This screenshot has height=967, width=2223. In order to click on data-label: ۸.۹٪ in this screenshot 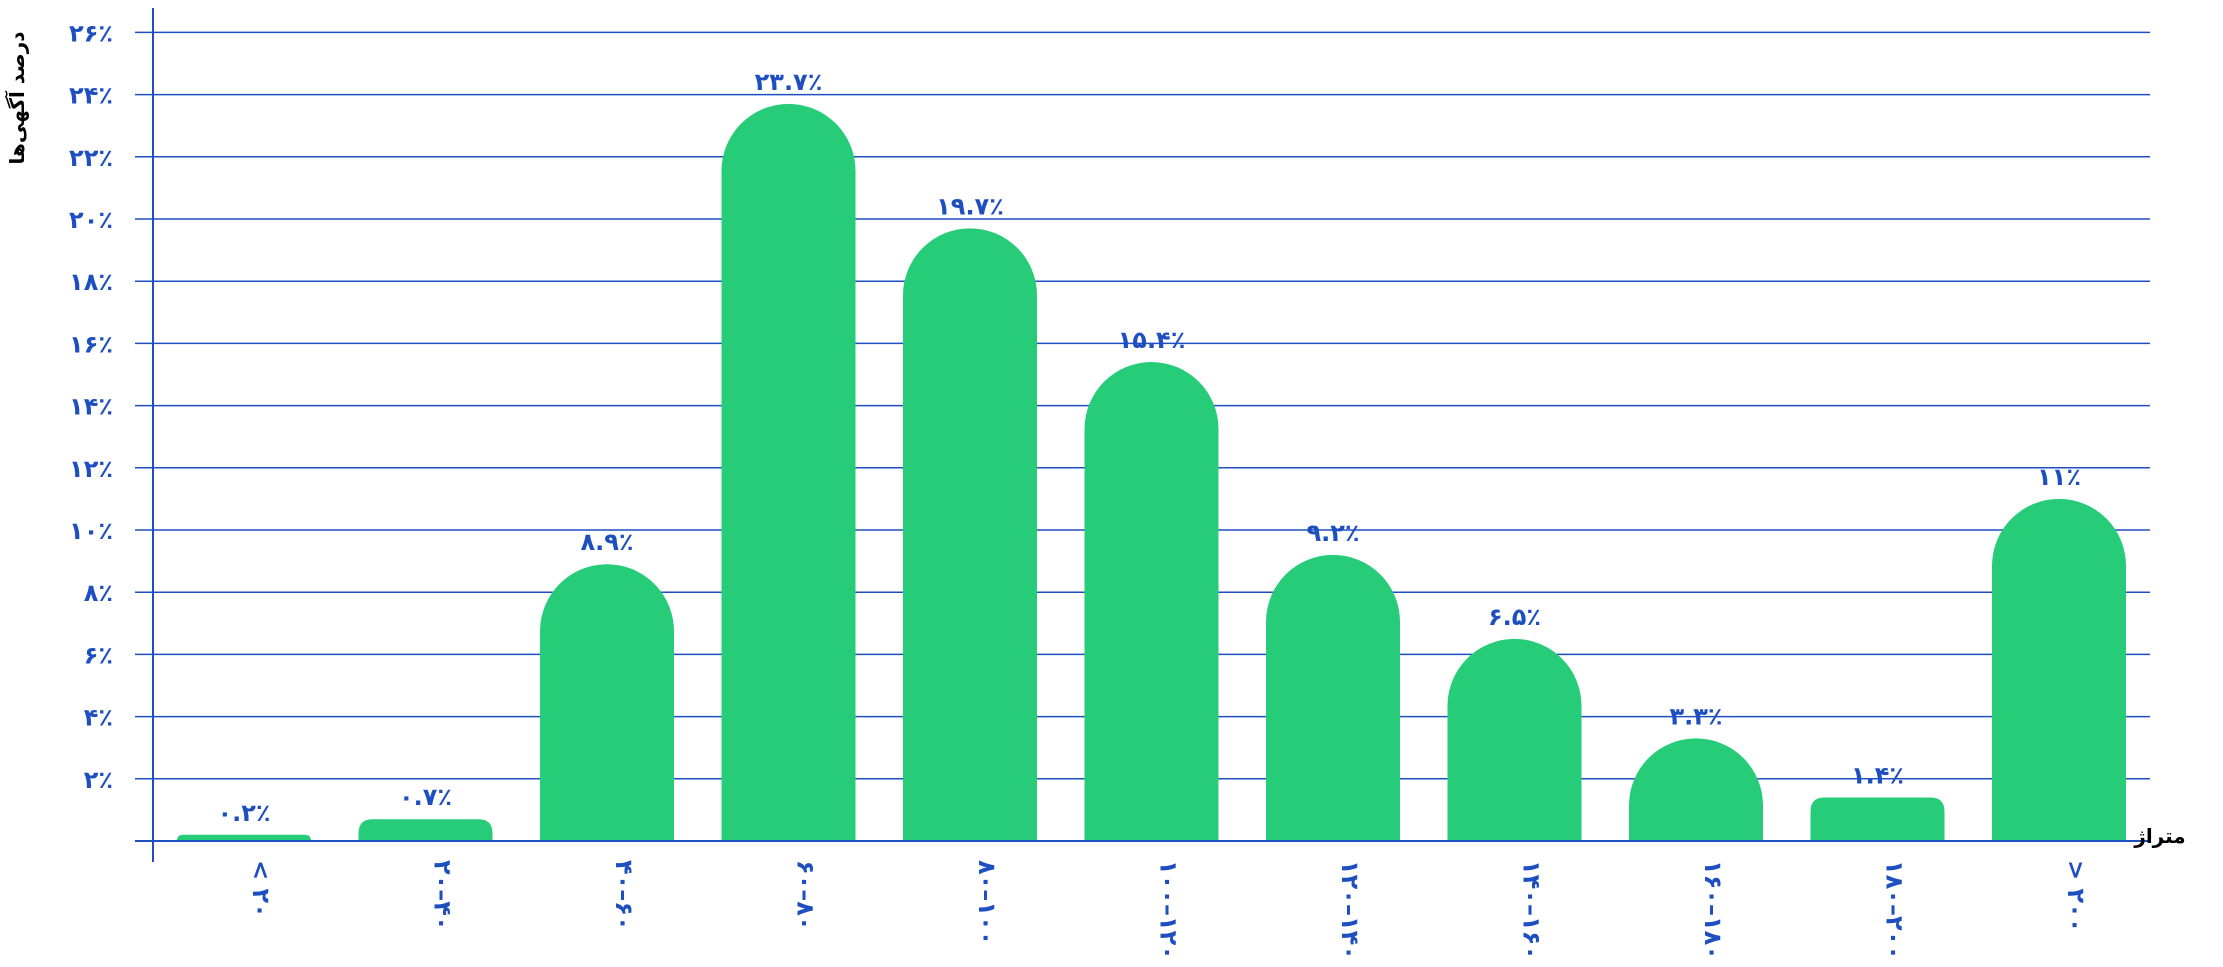, I will do `click(606, 542)`.